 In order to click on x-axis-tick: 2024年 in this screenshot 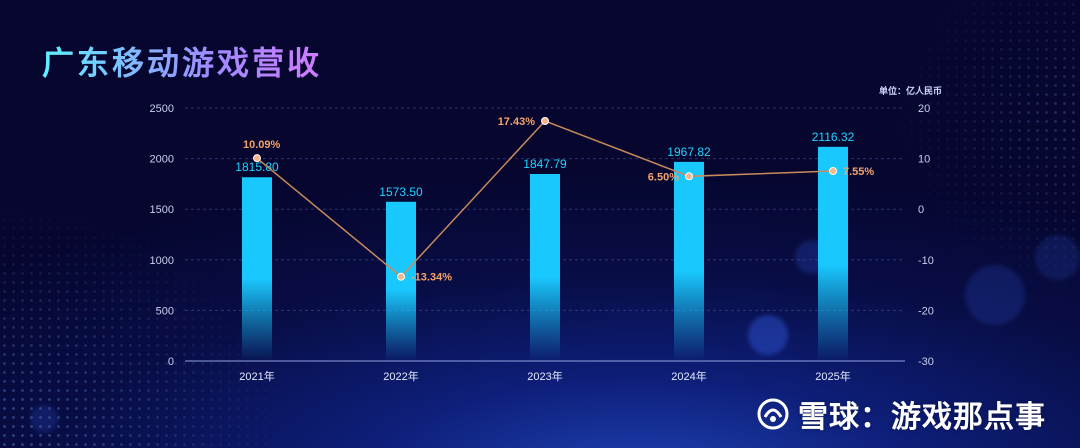, I will do `click(688, 376)`.